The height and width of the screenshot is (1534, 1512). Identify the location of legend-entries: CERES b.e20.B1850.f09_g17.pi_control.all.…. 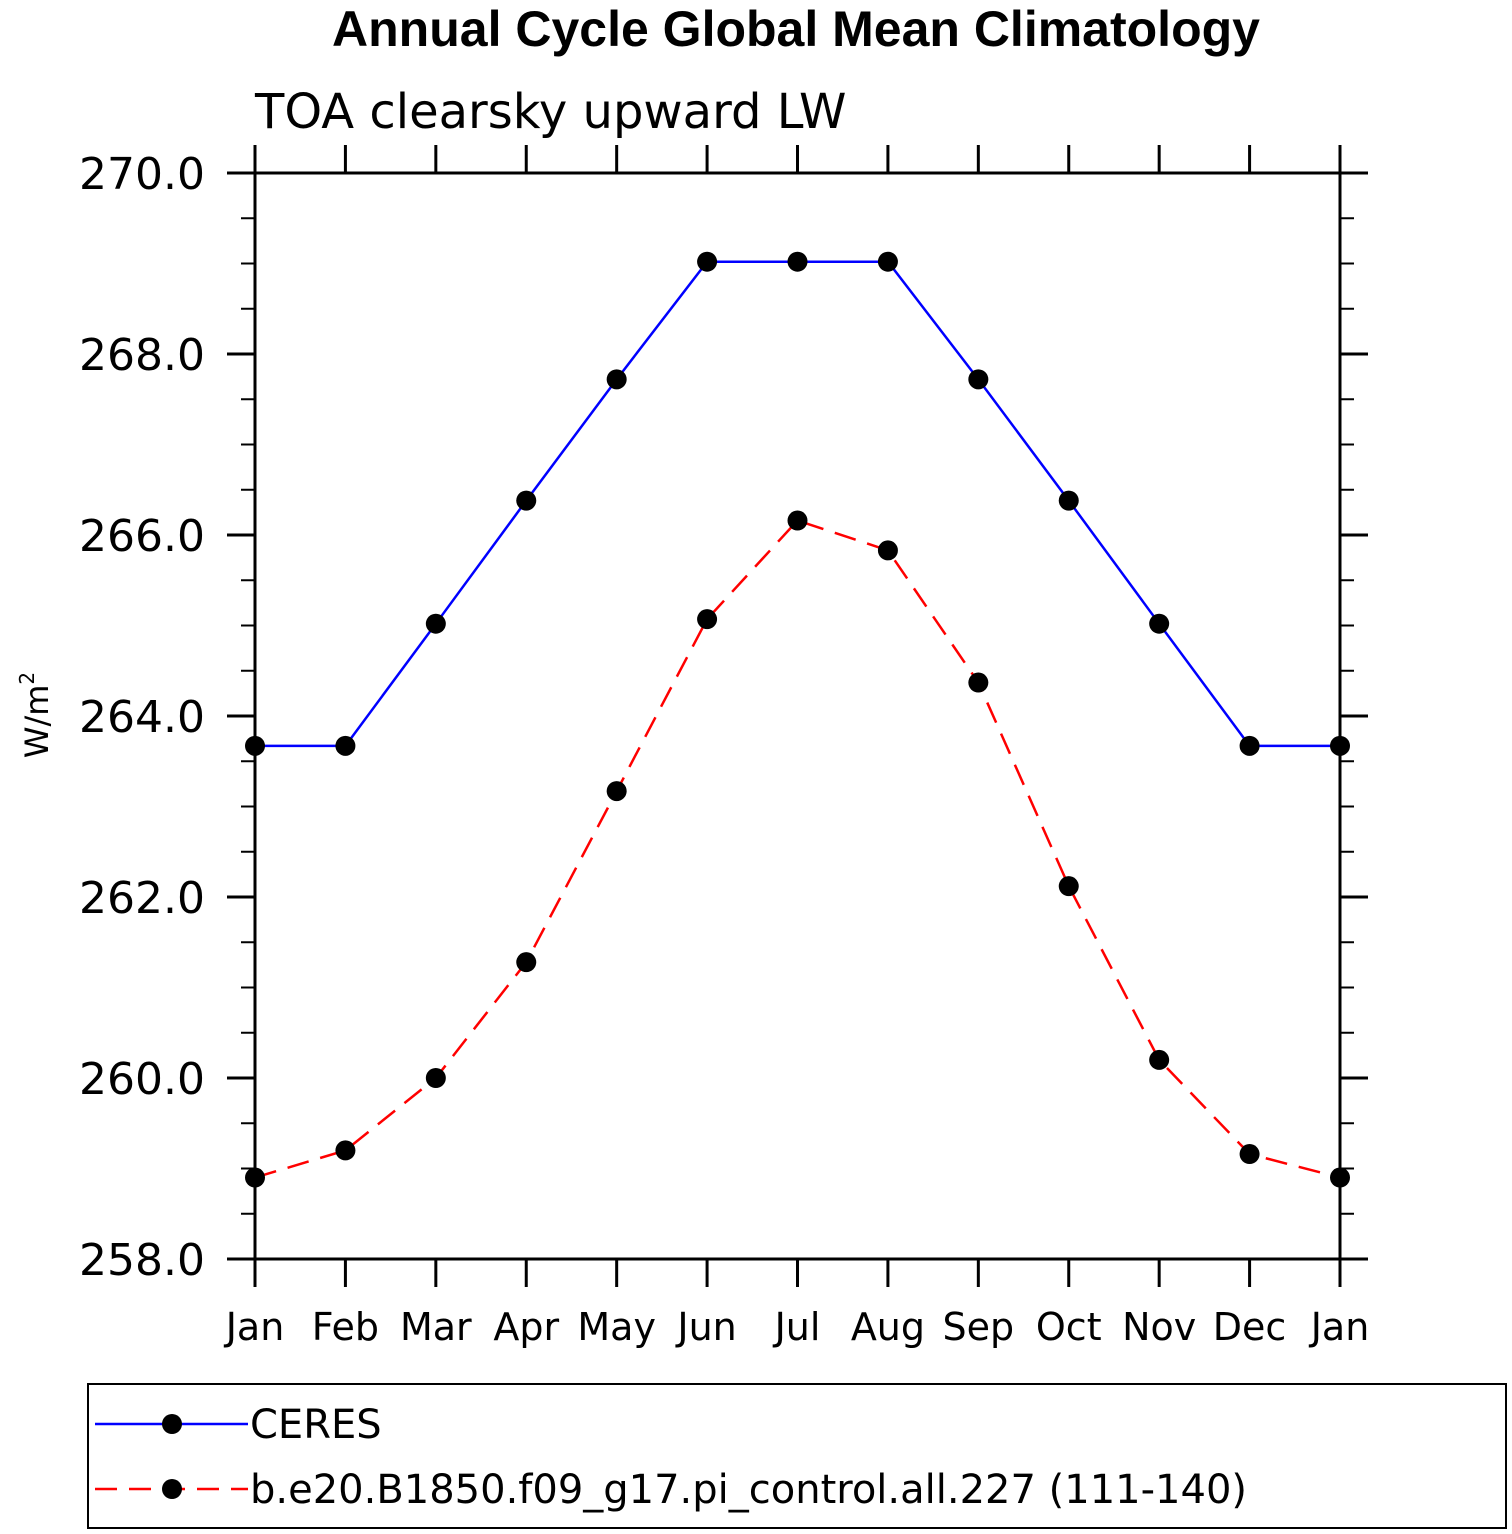
(671, 1457).